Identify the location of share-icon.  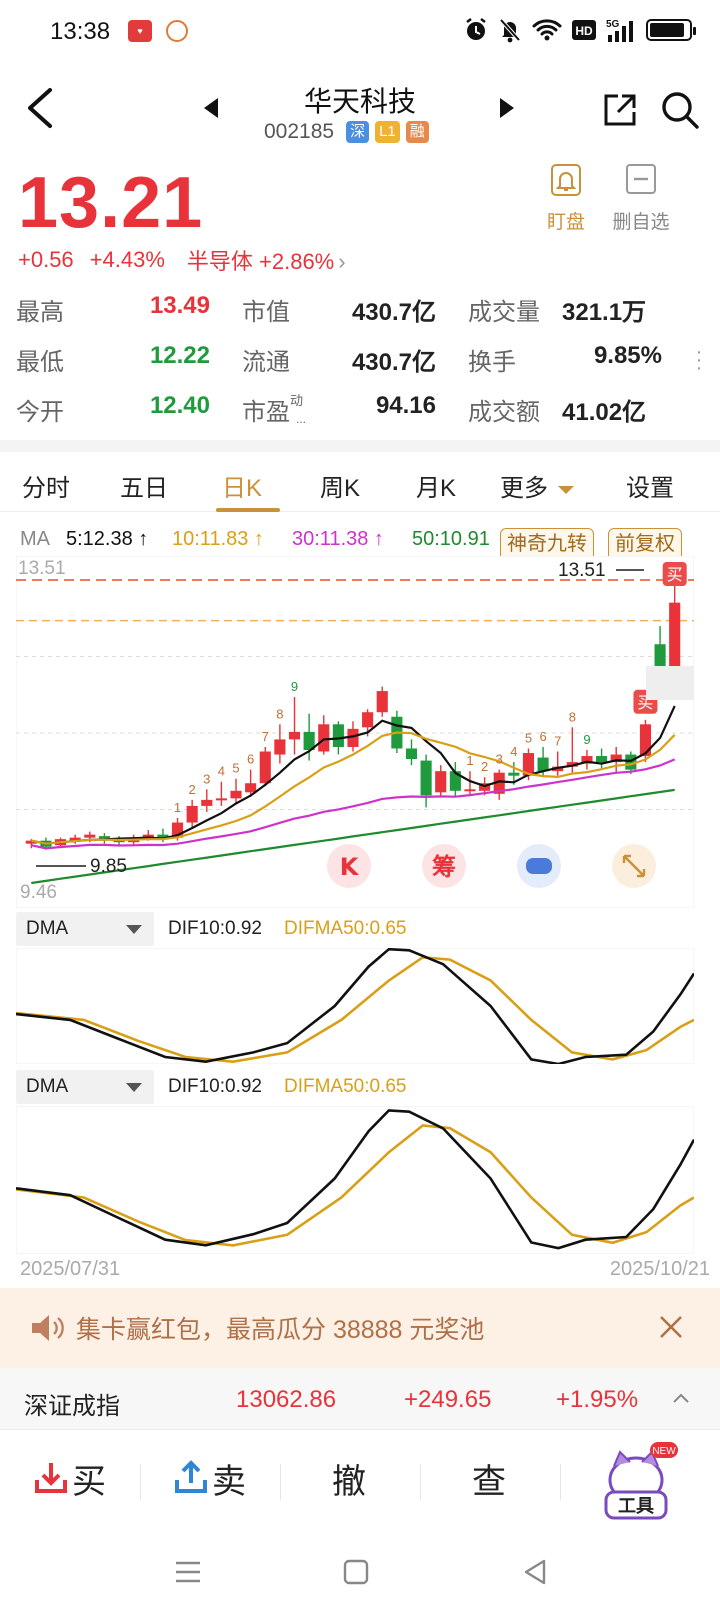
(620, 110).